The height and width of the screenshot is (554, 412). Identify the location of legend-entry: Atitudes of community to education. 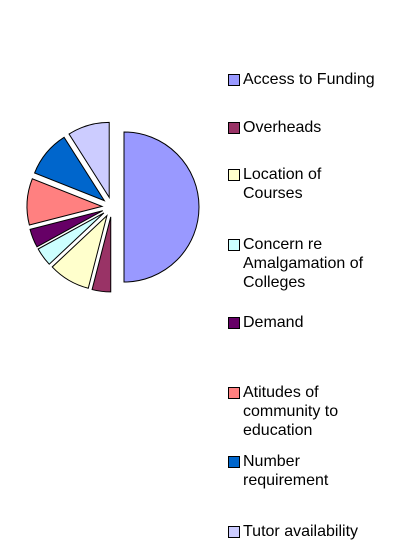
(308, 411).